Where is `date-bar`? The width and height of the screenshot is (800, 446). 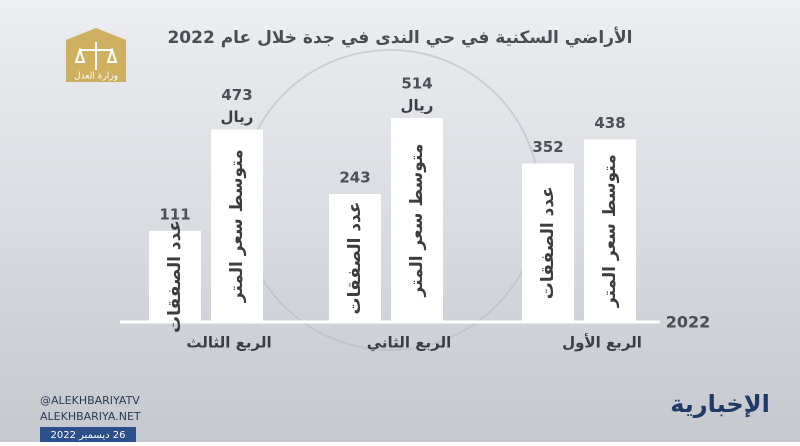
date-bar is located at coordinates (88, 434).